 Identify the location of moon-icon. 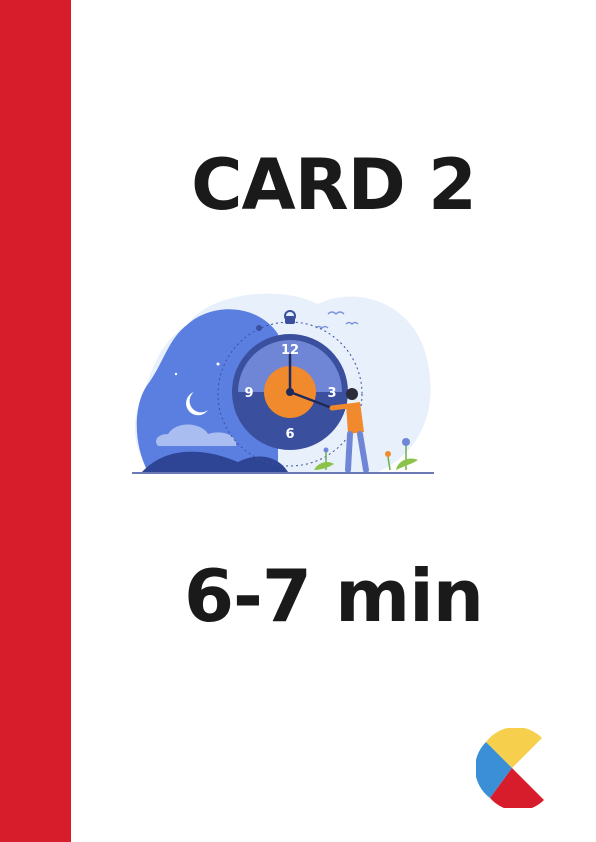
(197, 404).